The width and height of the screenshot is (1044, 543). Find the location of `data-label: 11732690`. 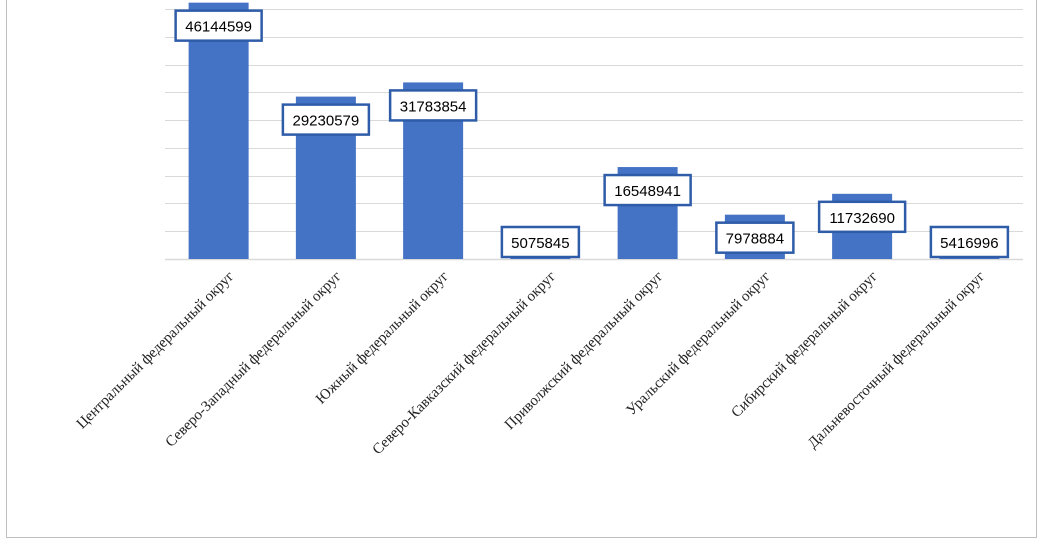

data-label: 11732690 is located at coordinates (862, 218).